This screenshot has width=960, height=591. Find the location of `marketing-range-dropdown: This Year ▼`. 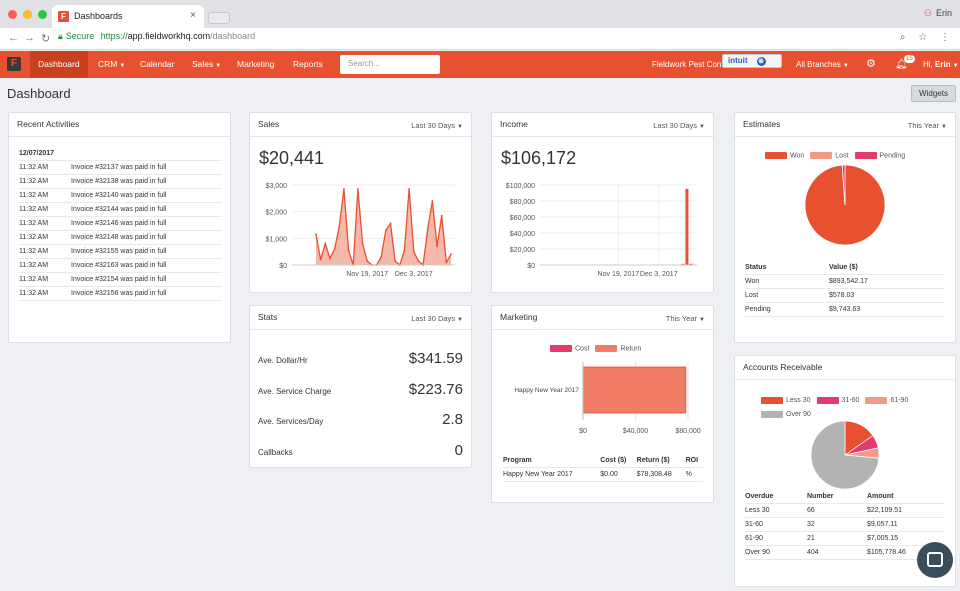

marketing-range-dropdown: This Year ▼ is located at coordinates (685, 318).